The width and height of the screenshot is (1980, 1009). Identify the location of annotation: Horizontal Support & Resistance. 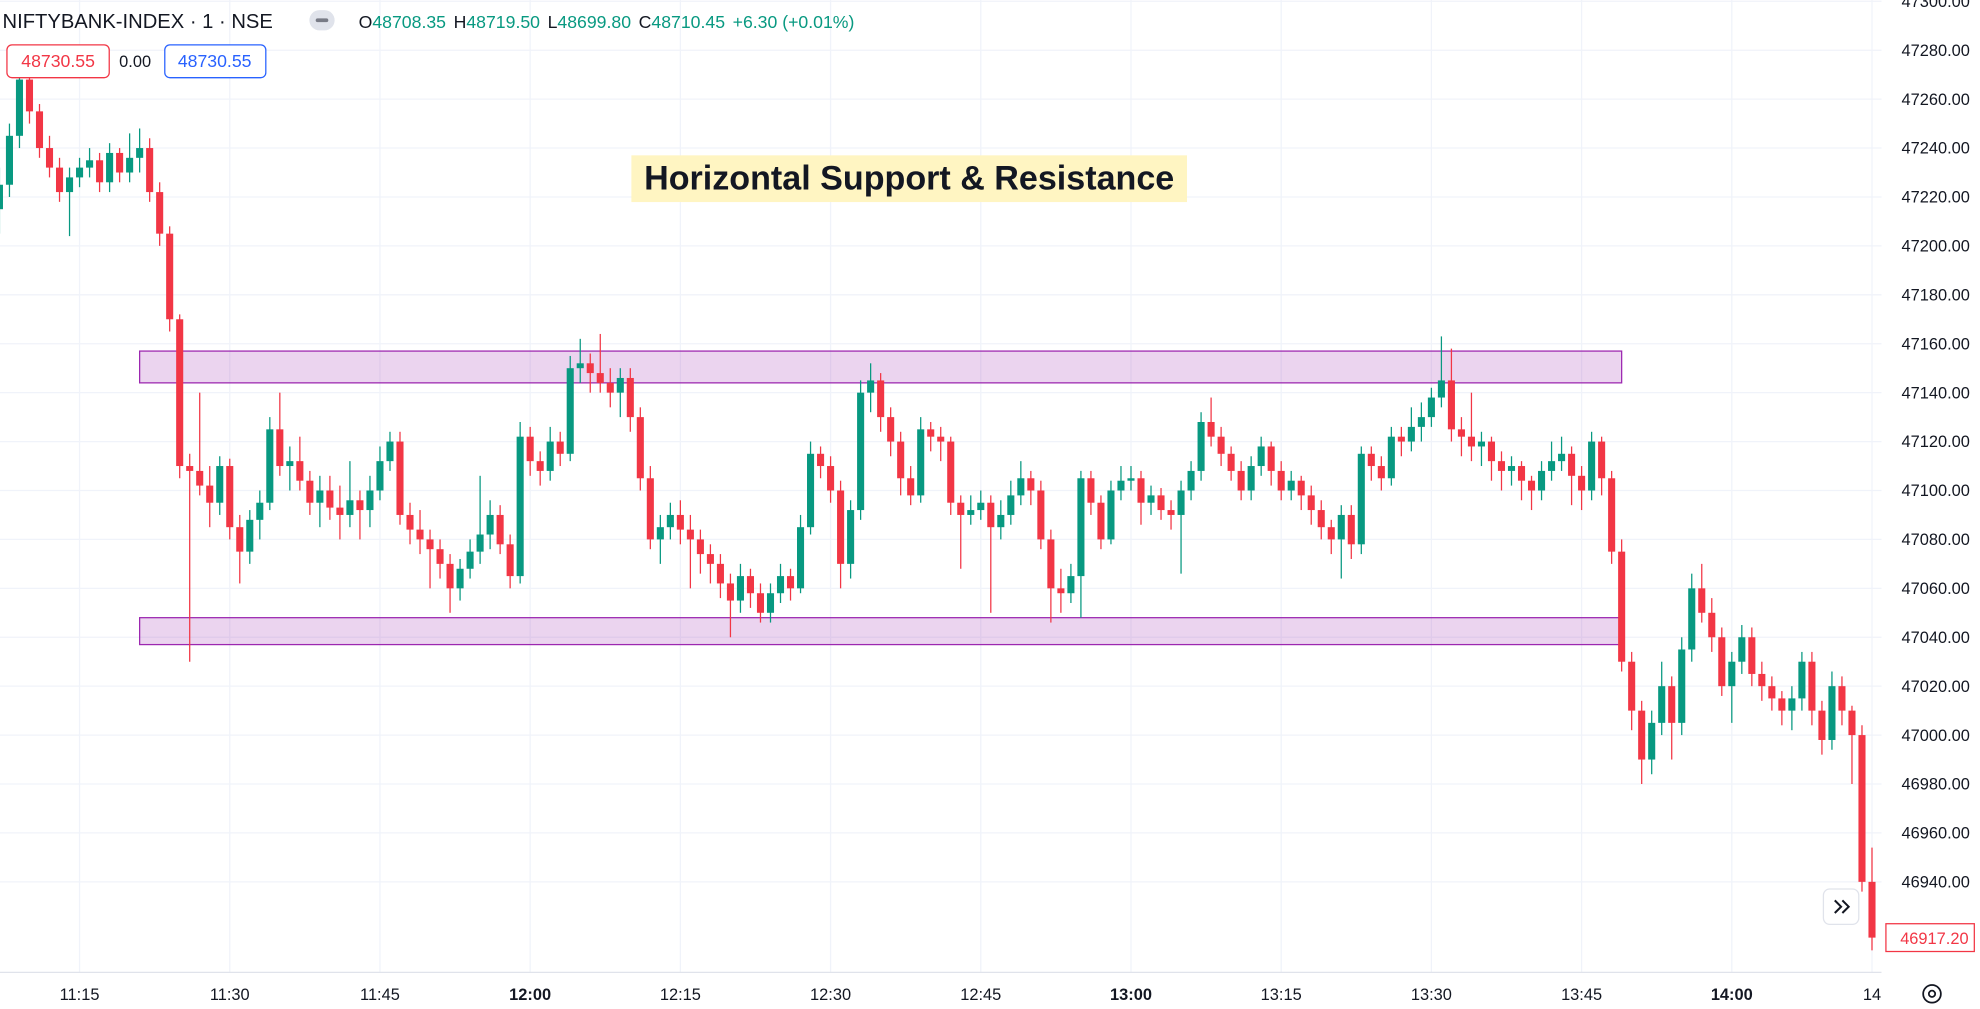
(909, 178).